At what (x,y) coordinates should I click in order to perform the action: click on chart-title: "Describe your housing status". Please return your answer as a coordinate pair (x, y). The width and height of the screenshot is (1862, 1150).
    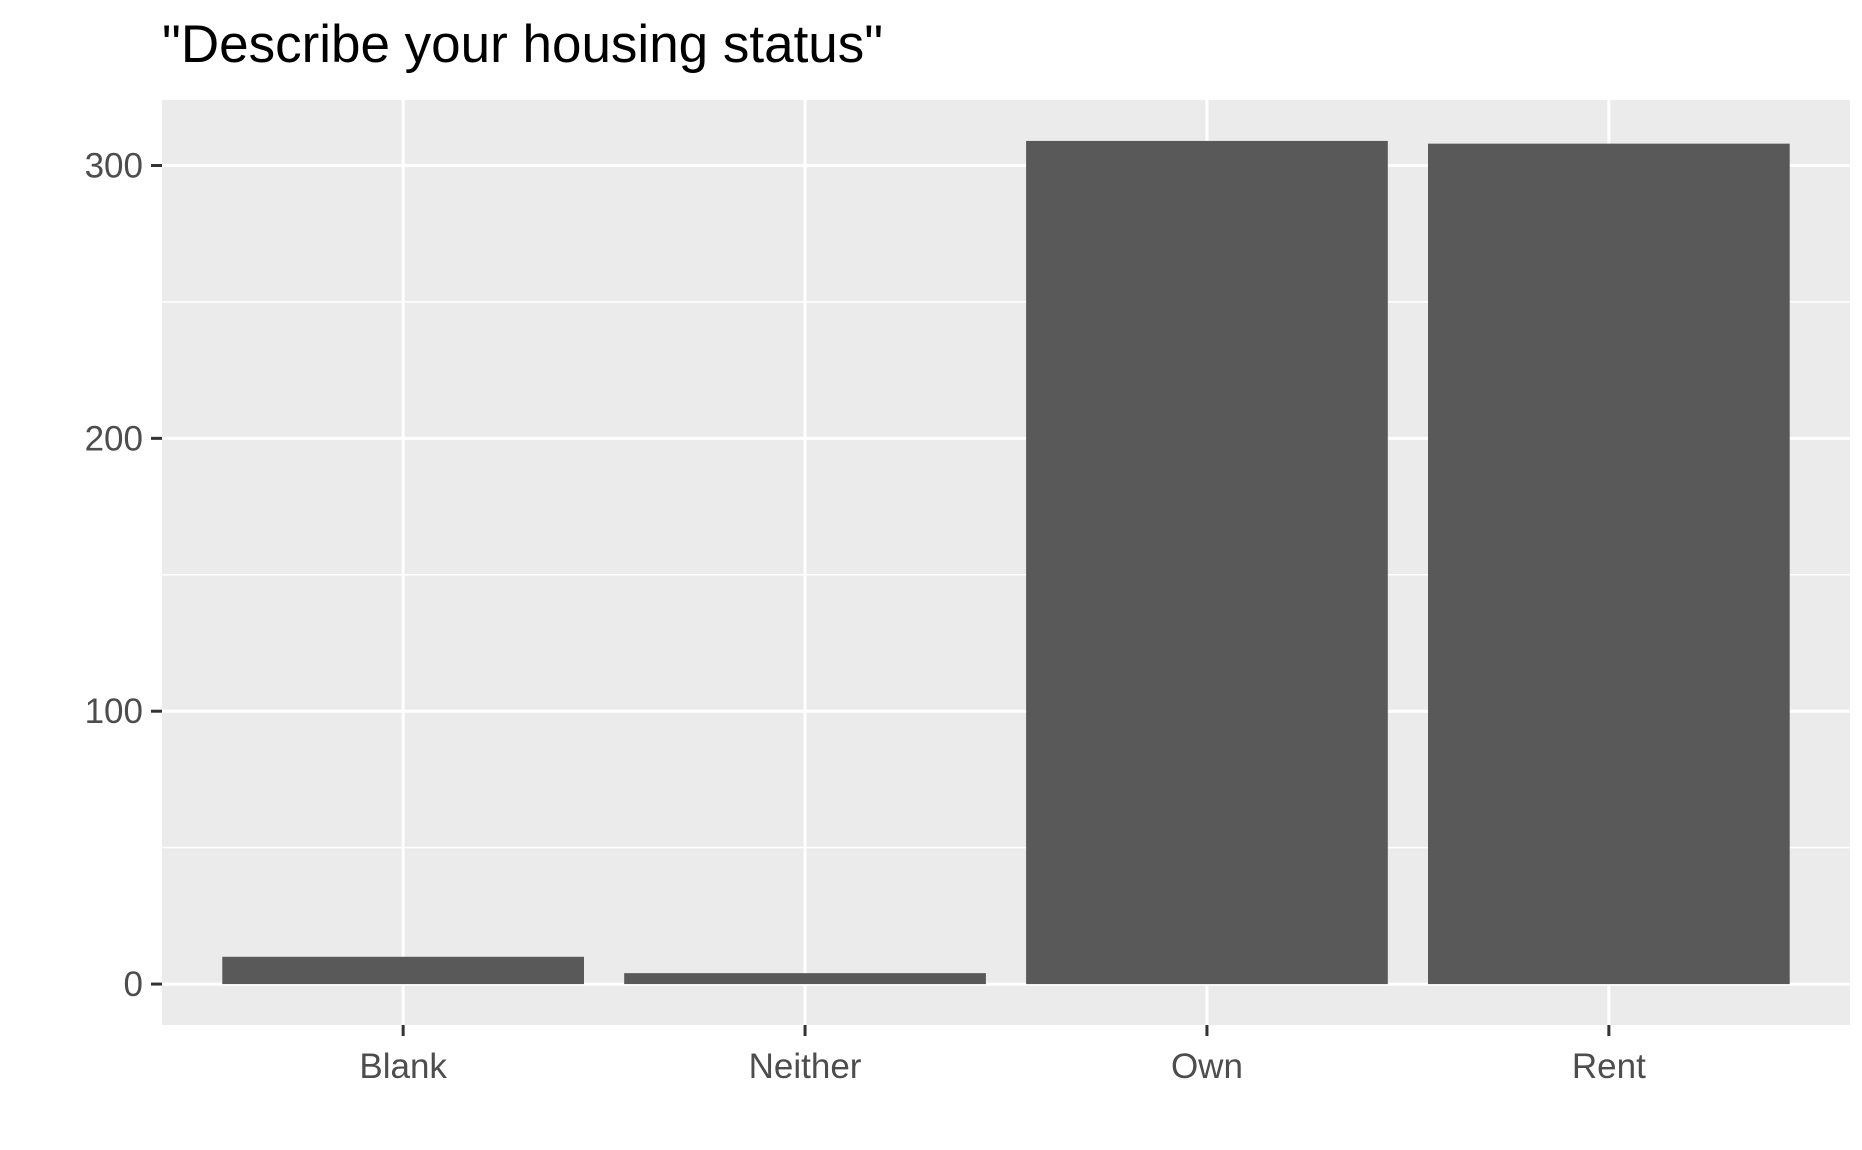
    Looking at the image, I should click on (522, 44).